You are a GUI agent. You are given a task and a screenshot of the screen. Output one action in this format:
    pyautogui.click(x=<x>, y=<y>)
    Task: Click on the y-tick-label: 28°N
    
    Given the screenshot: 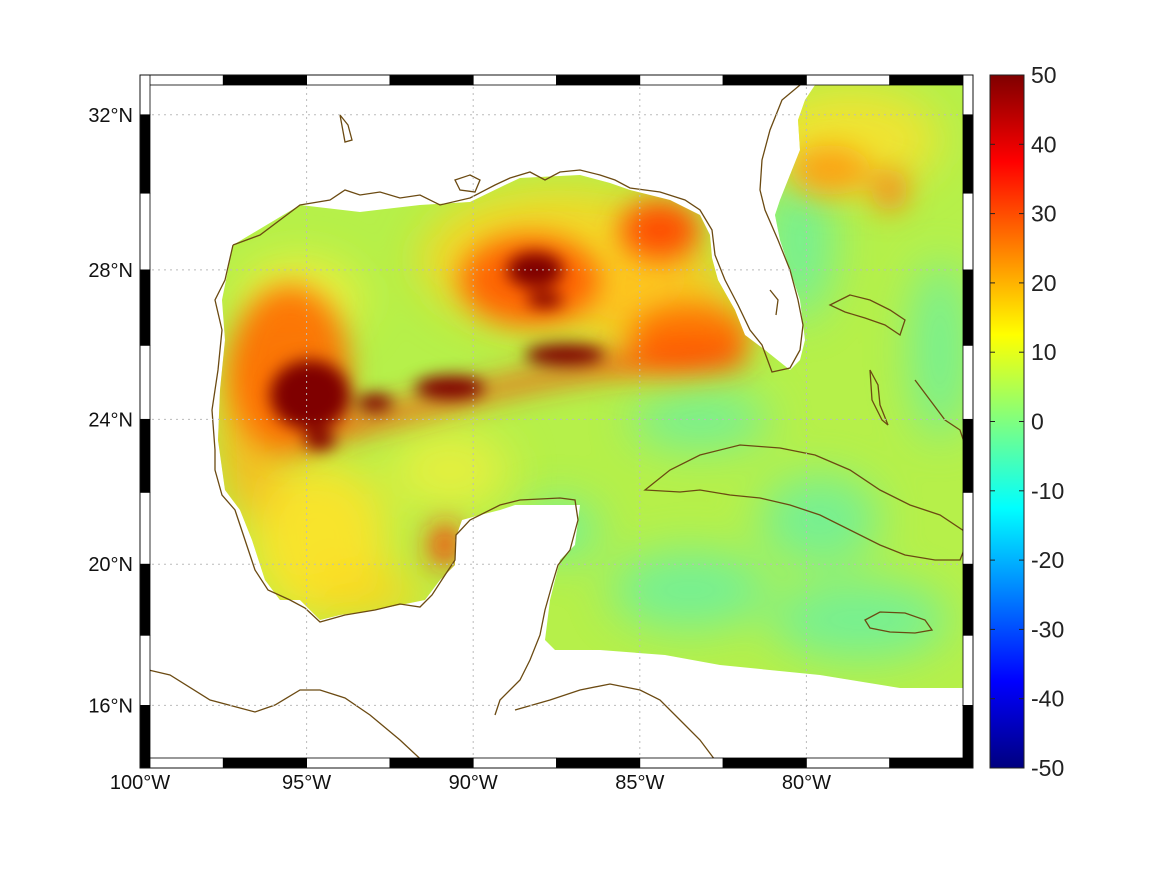 What is the action you would take?
    pyautogui.click(x=110, y=271)
    